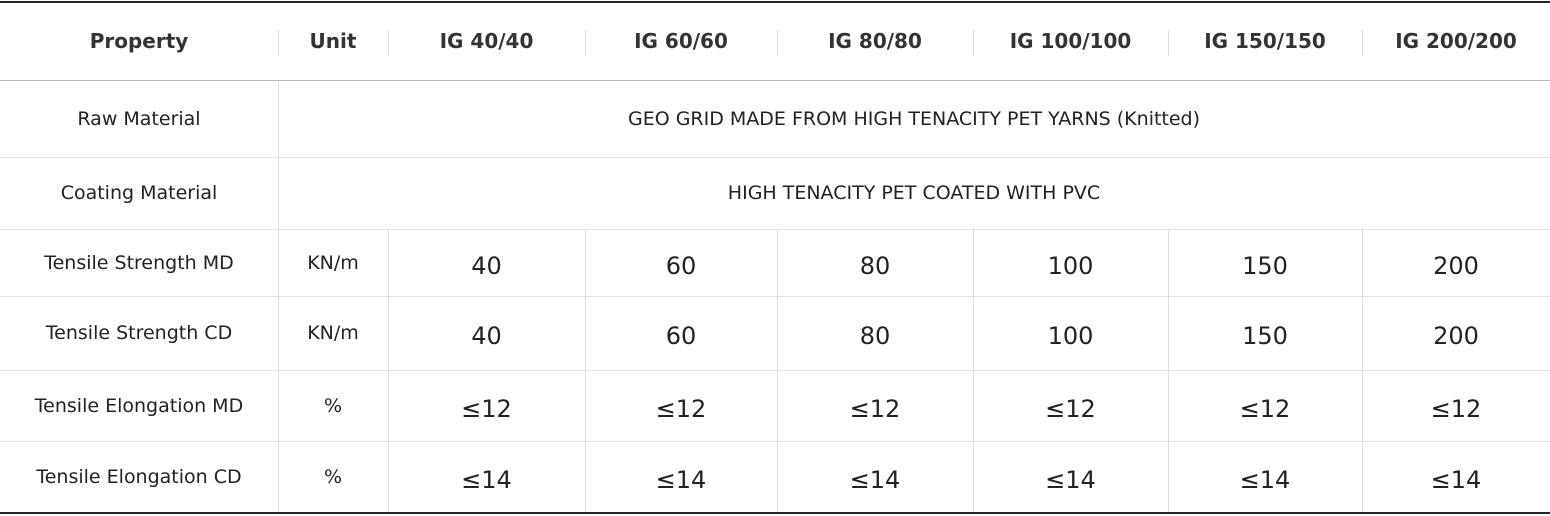 This screenshot has width=1550, height=516. Describe the element at coordinates (875, 41) in the screenshot. I see `column-header: IG 80/80` at that location.